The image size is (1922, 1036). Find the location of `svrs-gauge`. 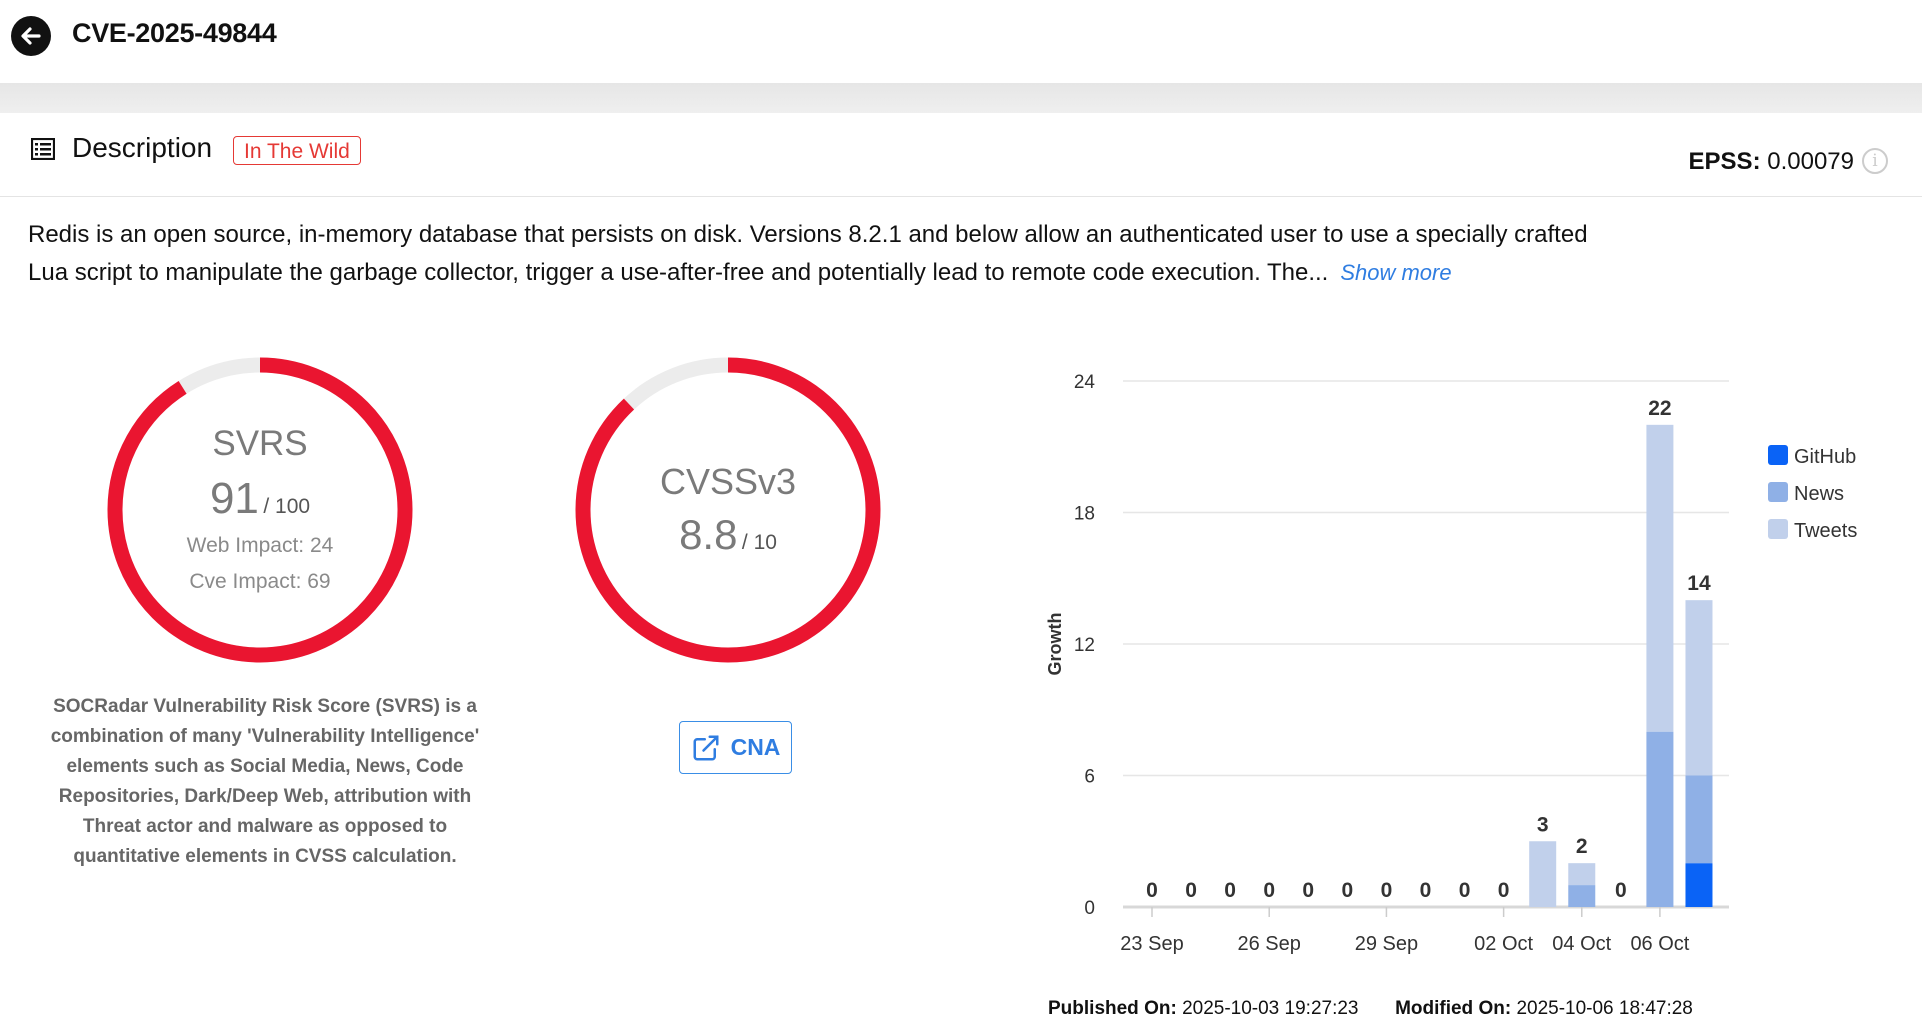

svrs-gauge is located at coordinates (260, 510).